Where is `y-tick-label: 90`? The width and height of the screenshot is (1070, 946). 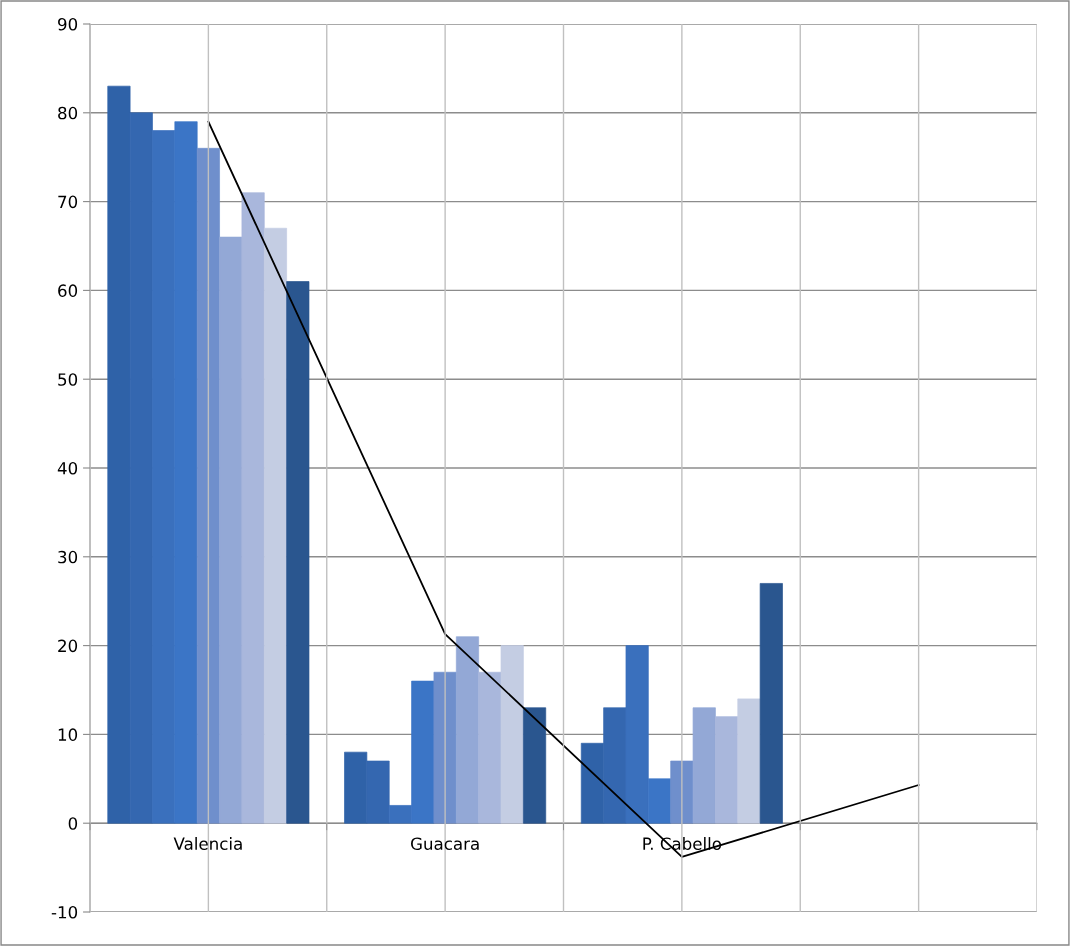
y-tick-label: 90 is located at coordinates (68, 24).